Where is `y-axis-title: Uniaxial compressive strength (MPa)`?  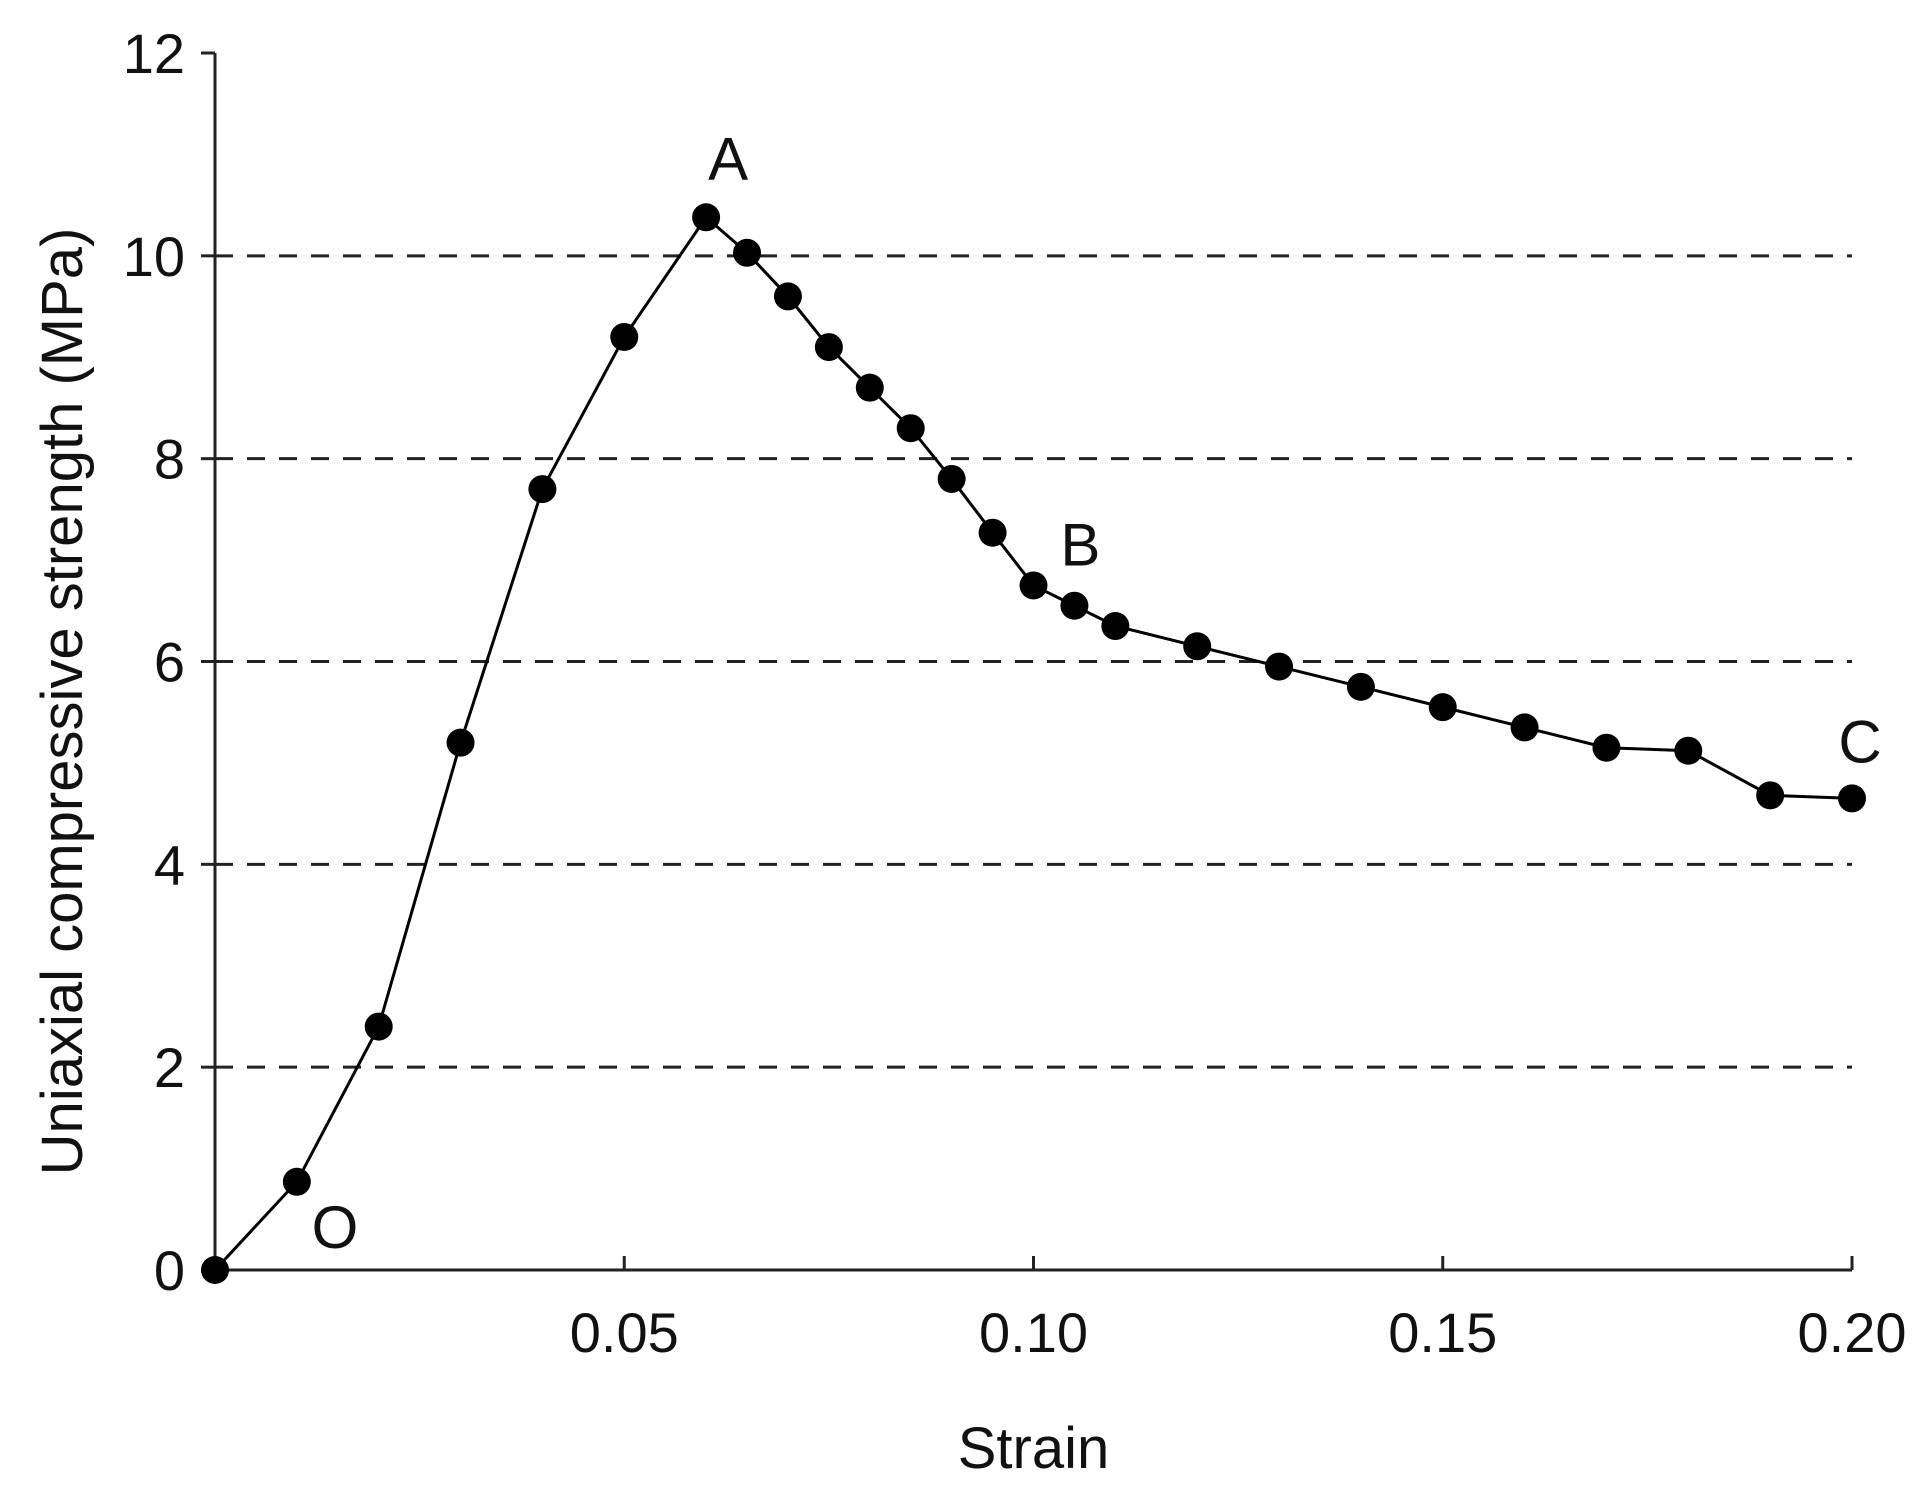 y-axis-title: Uniaxial compressive strength (MPa) is located at coordinates (62, 702).